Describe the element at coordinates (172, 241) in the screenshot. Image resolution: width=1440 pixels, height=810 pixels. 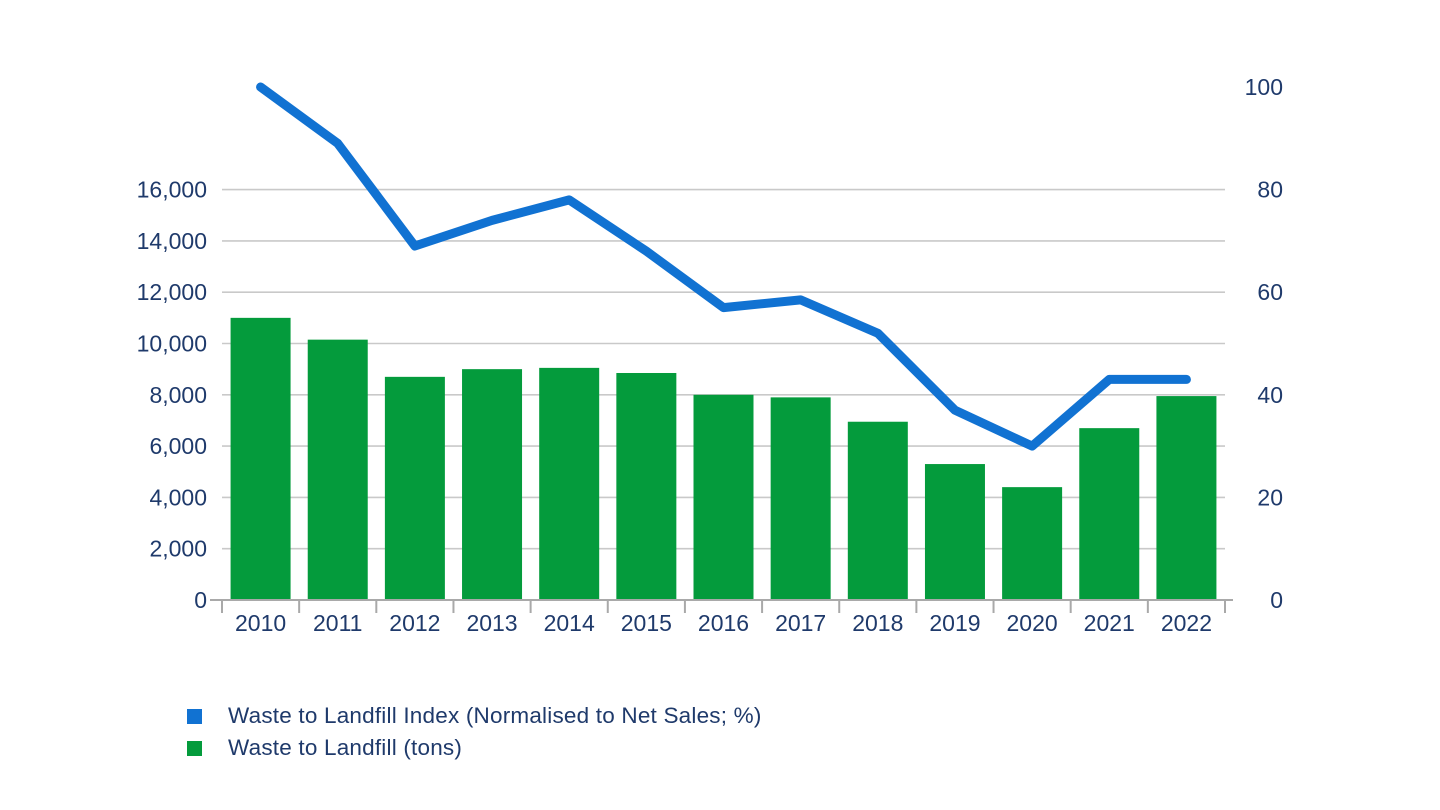
I see `left-axis-label-14000: 14,000` at that location.